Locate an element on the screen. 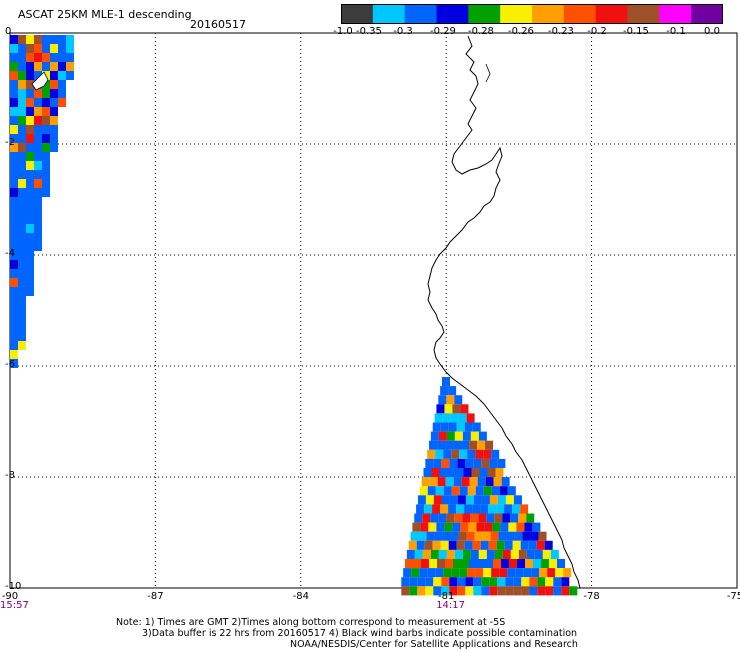 This screenshot has width=740, height=650. colorbar-label: 0.0 is located at coordinates (712, 31).